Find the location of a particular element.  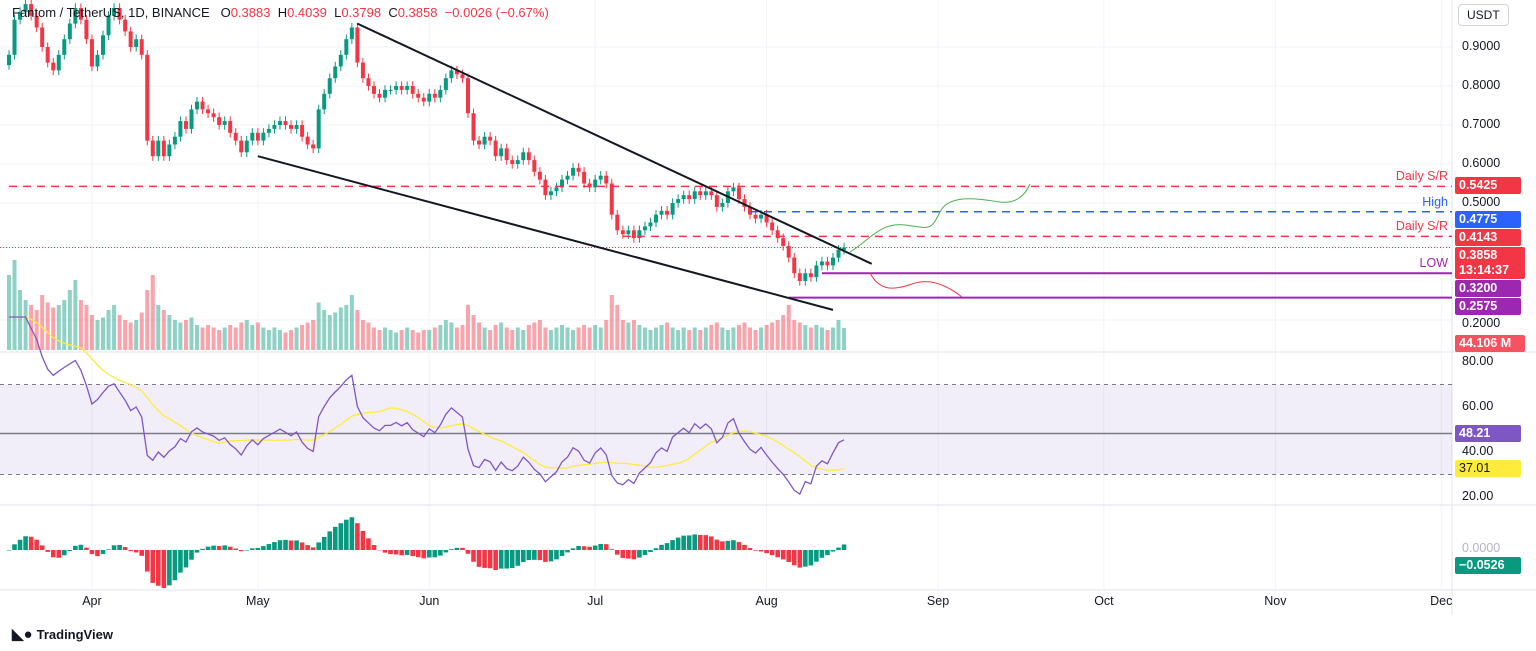

level-label: High is located at coordinates (1435, 201).